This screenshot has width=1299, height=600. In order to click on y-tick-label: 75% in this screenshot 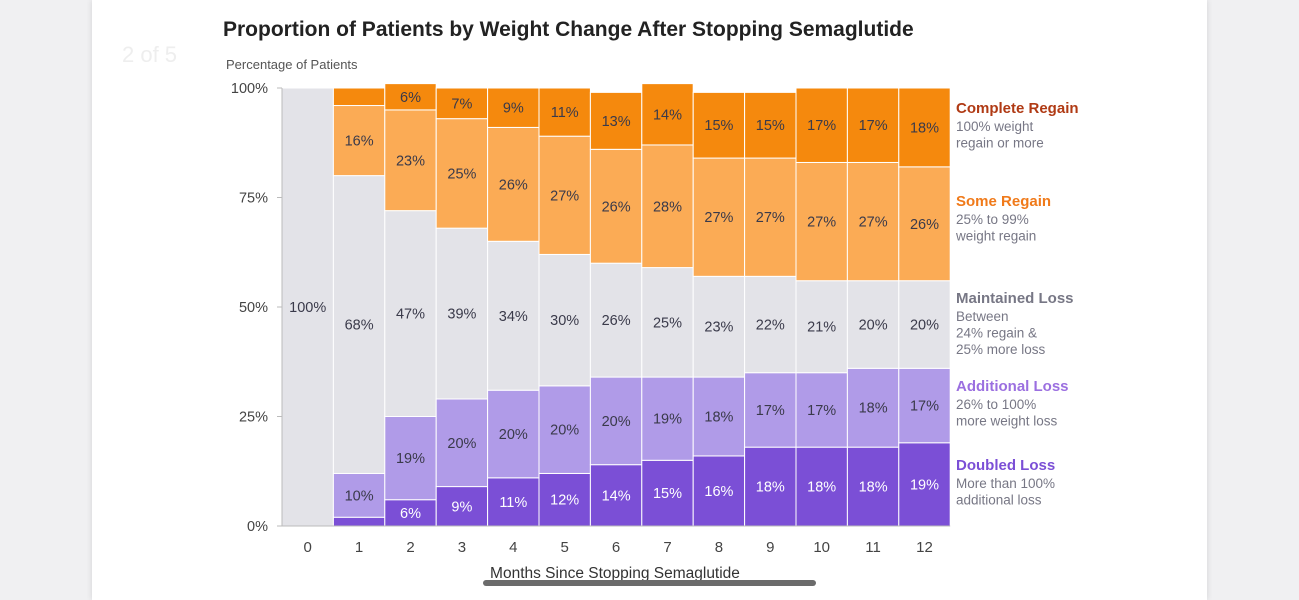, I will do `click(253, 199)`.